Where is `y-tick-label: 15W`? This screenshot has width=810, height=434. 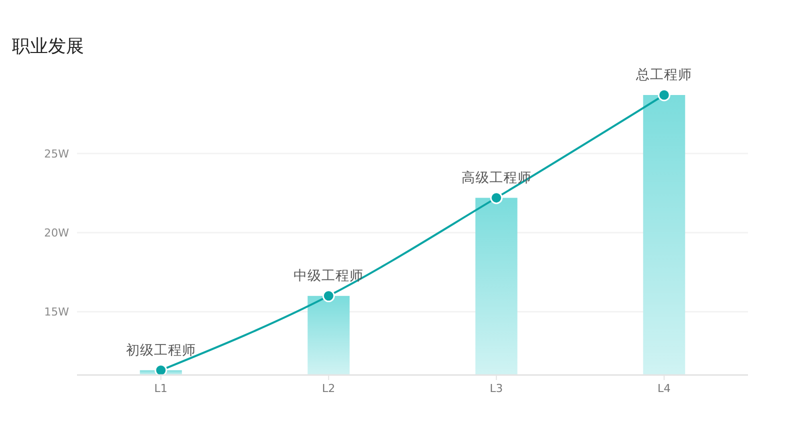 y-tick-label: 15W is located at coordinates (57, 312).